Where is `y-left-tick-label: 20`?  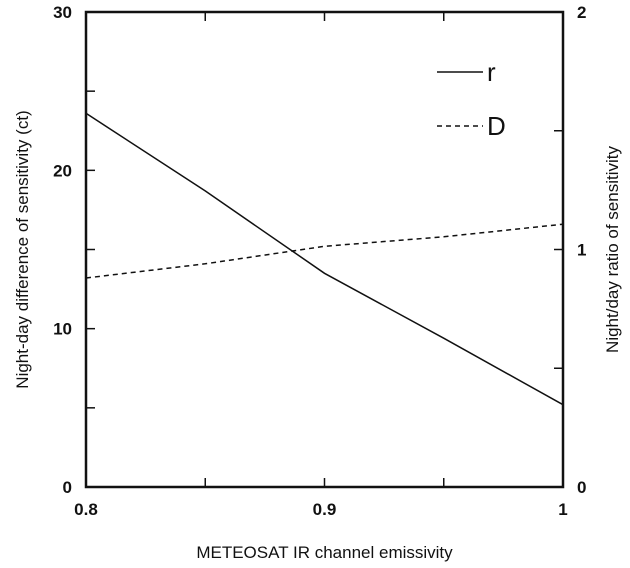
y-left-tick-label: 20 is located at coordinates (62, 170).